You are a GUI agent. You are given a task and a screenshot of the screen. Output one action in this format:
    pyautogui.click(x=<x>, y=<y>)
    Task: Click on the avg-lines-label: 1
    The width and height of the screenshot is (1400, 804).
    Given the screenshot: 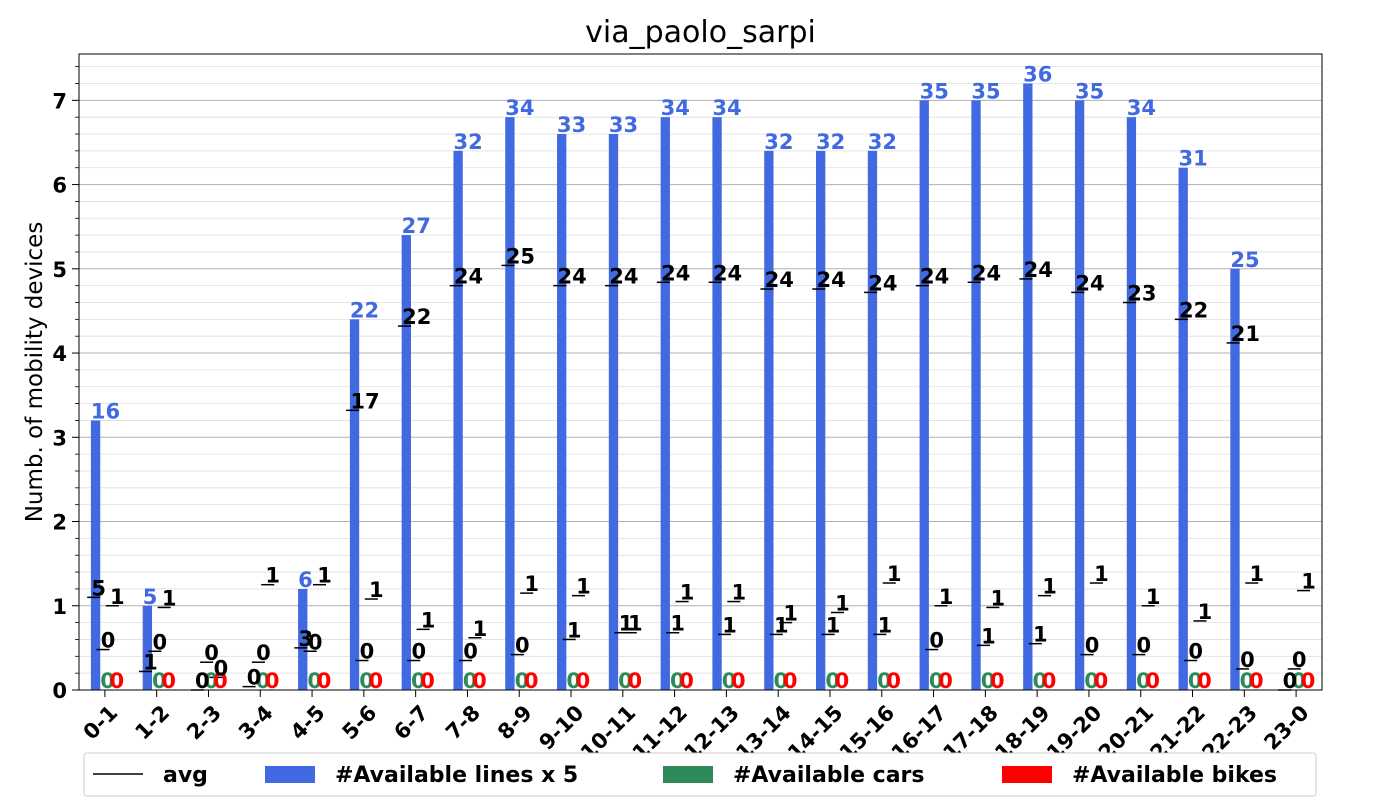 What is the action you would take?
    pyautogui.click(x=150, y=662)
    